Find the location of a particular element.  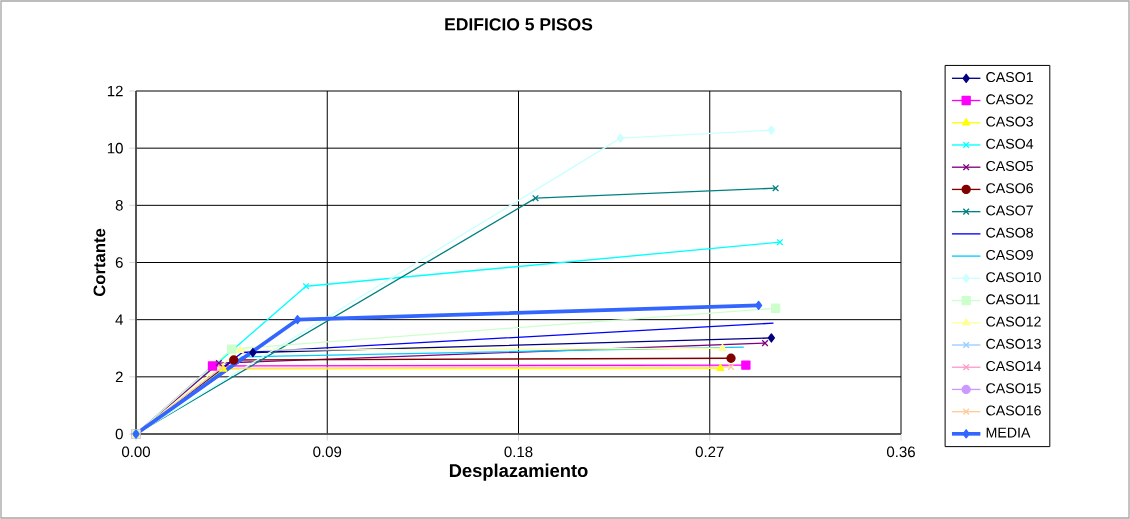

x-tick-label: 0.09 is located at coordinates (327, 452).